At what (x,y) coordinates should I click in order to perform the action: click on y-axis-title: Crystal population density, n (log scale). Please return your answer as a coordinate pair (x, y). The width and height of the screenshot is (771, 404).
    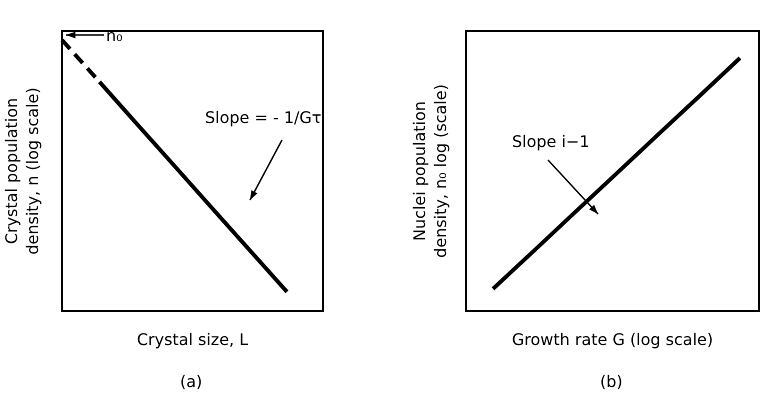
    Looking at the image, I should click on (22, 171).